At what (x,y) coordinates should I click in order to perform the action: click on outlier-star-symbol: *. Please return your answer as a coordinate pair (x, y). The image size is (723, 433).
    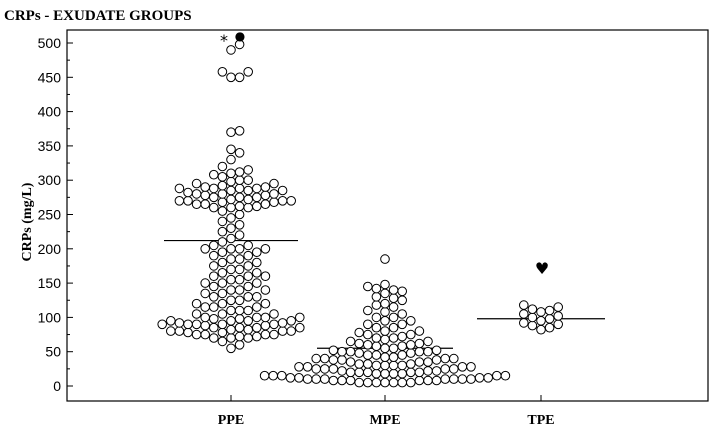
    Looking at the image, I should click on (224, 40).